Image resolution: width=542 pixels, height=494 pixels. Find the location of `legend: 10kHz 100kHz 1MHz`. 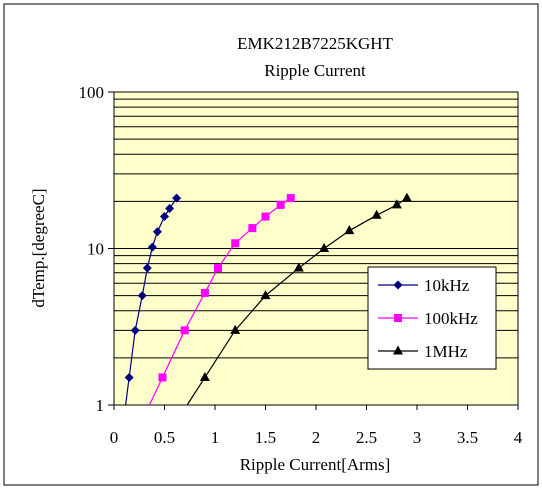

legend: 10kHz 100kHz 1MHz is located at coordinates (432, 318).